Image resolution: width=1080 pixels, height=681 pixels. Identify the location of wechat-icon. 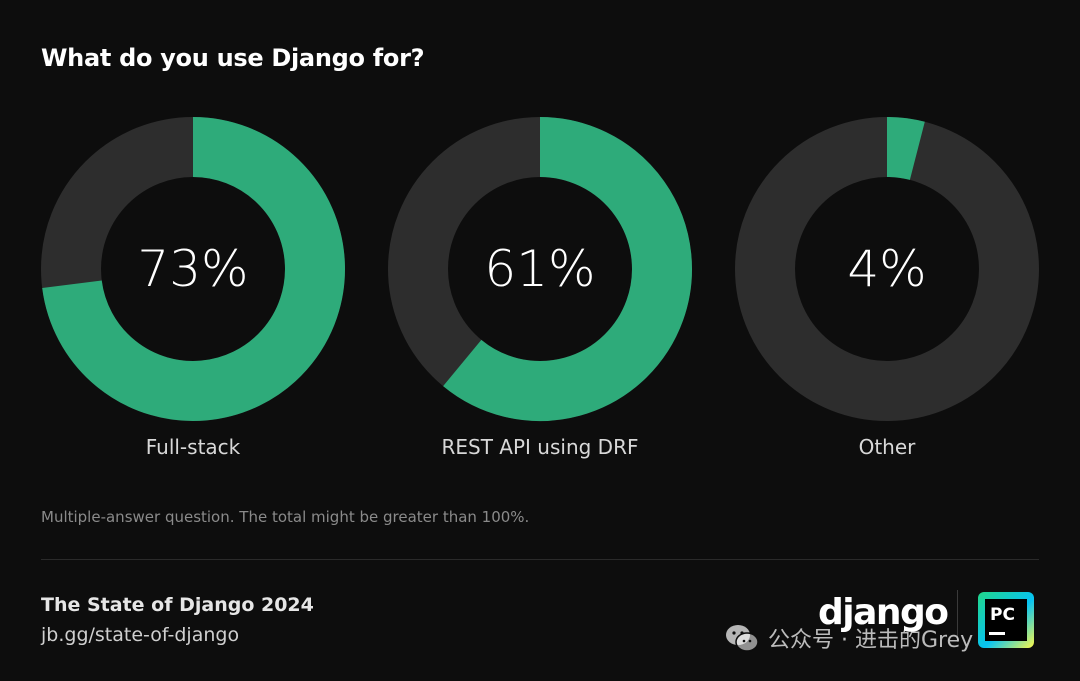
(742, 638).